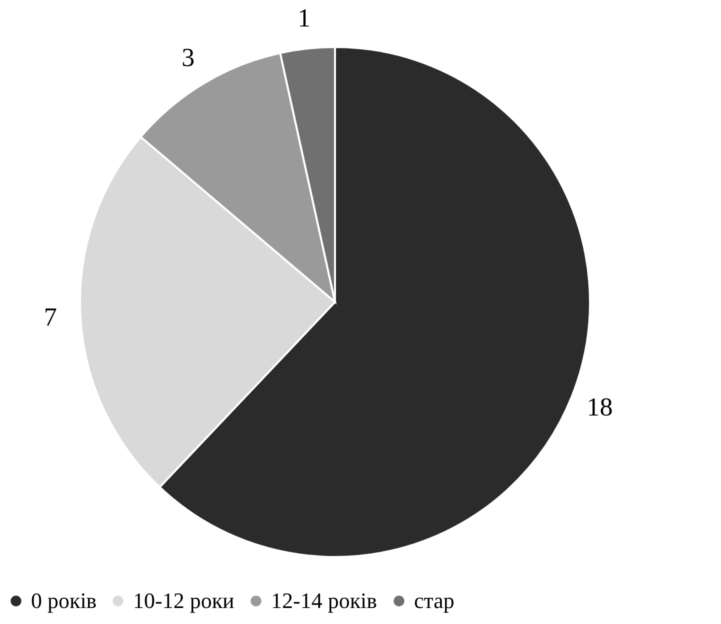  What do you see at coordinates (50, 317) in the screenshot?
I see `data-label: 7` at bounding box center [50, 317].